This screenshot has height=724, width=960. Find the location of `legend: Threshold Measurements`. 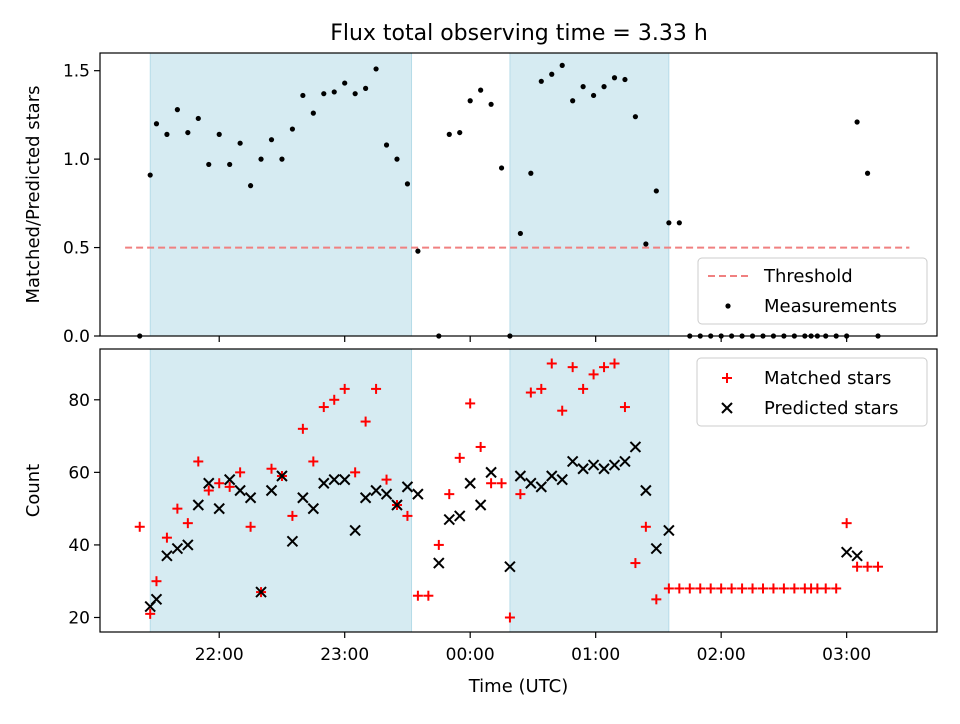

legend: Threshold Measurements is located at coordinates (812, 291).